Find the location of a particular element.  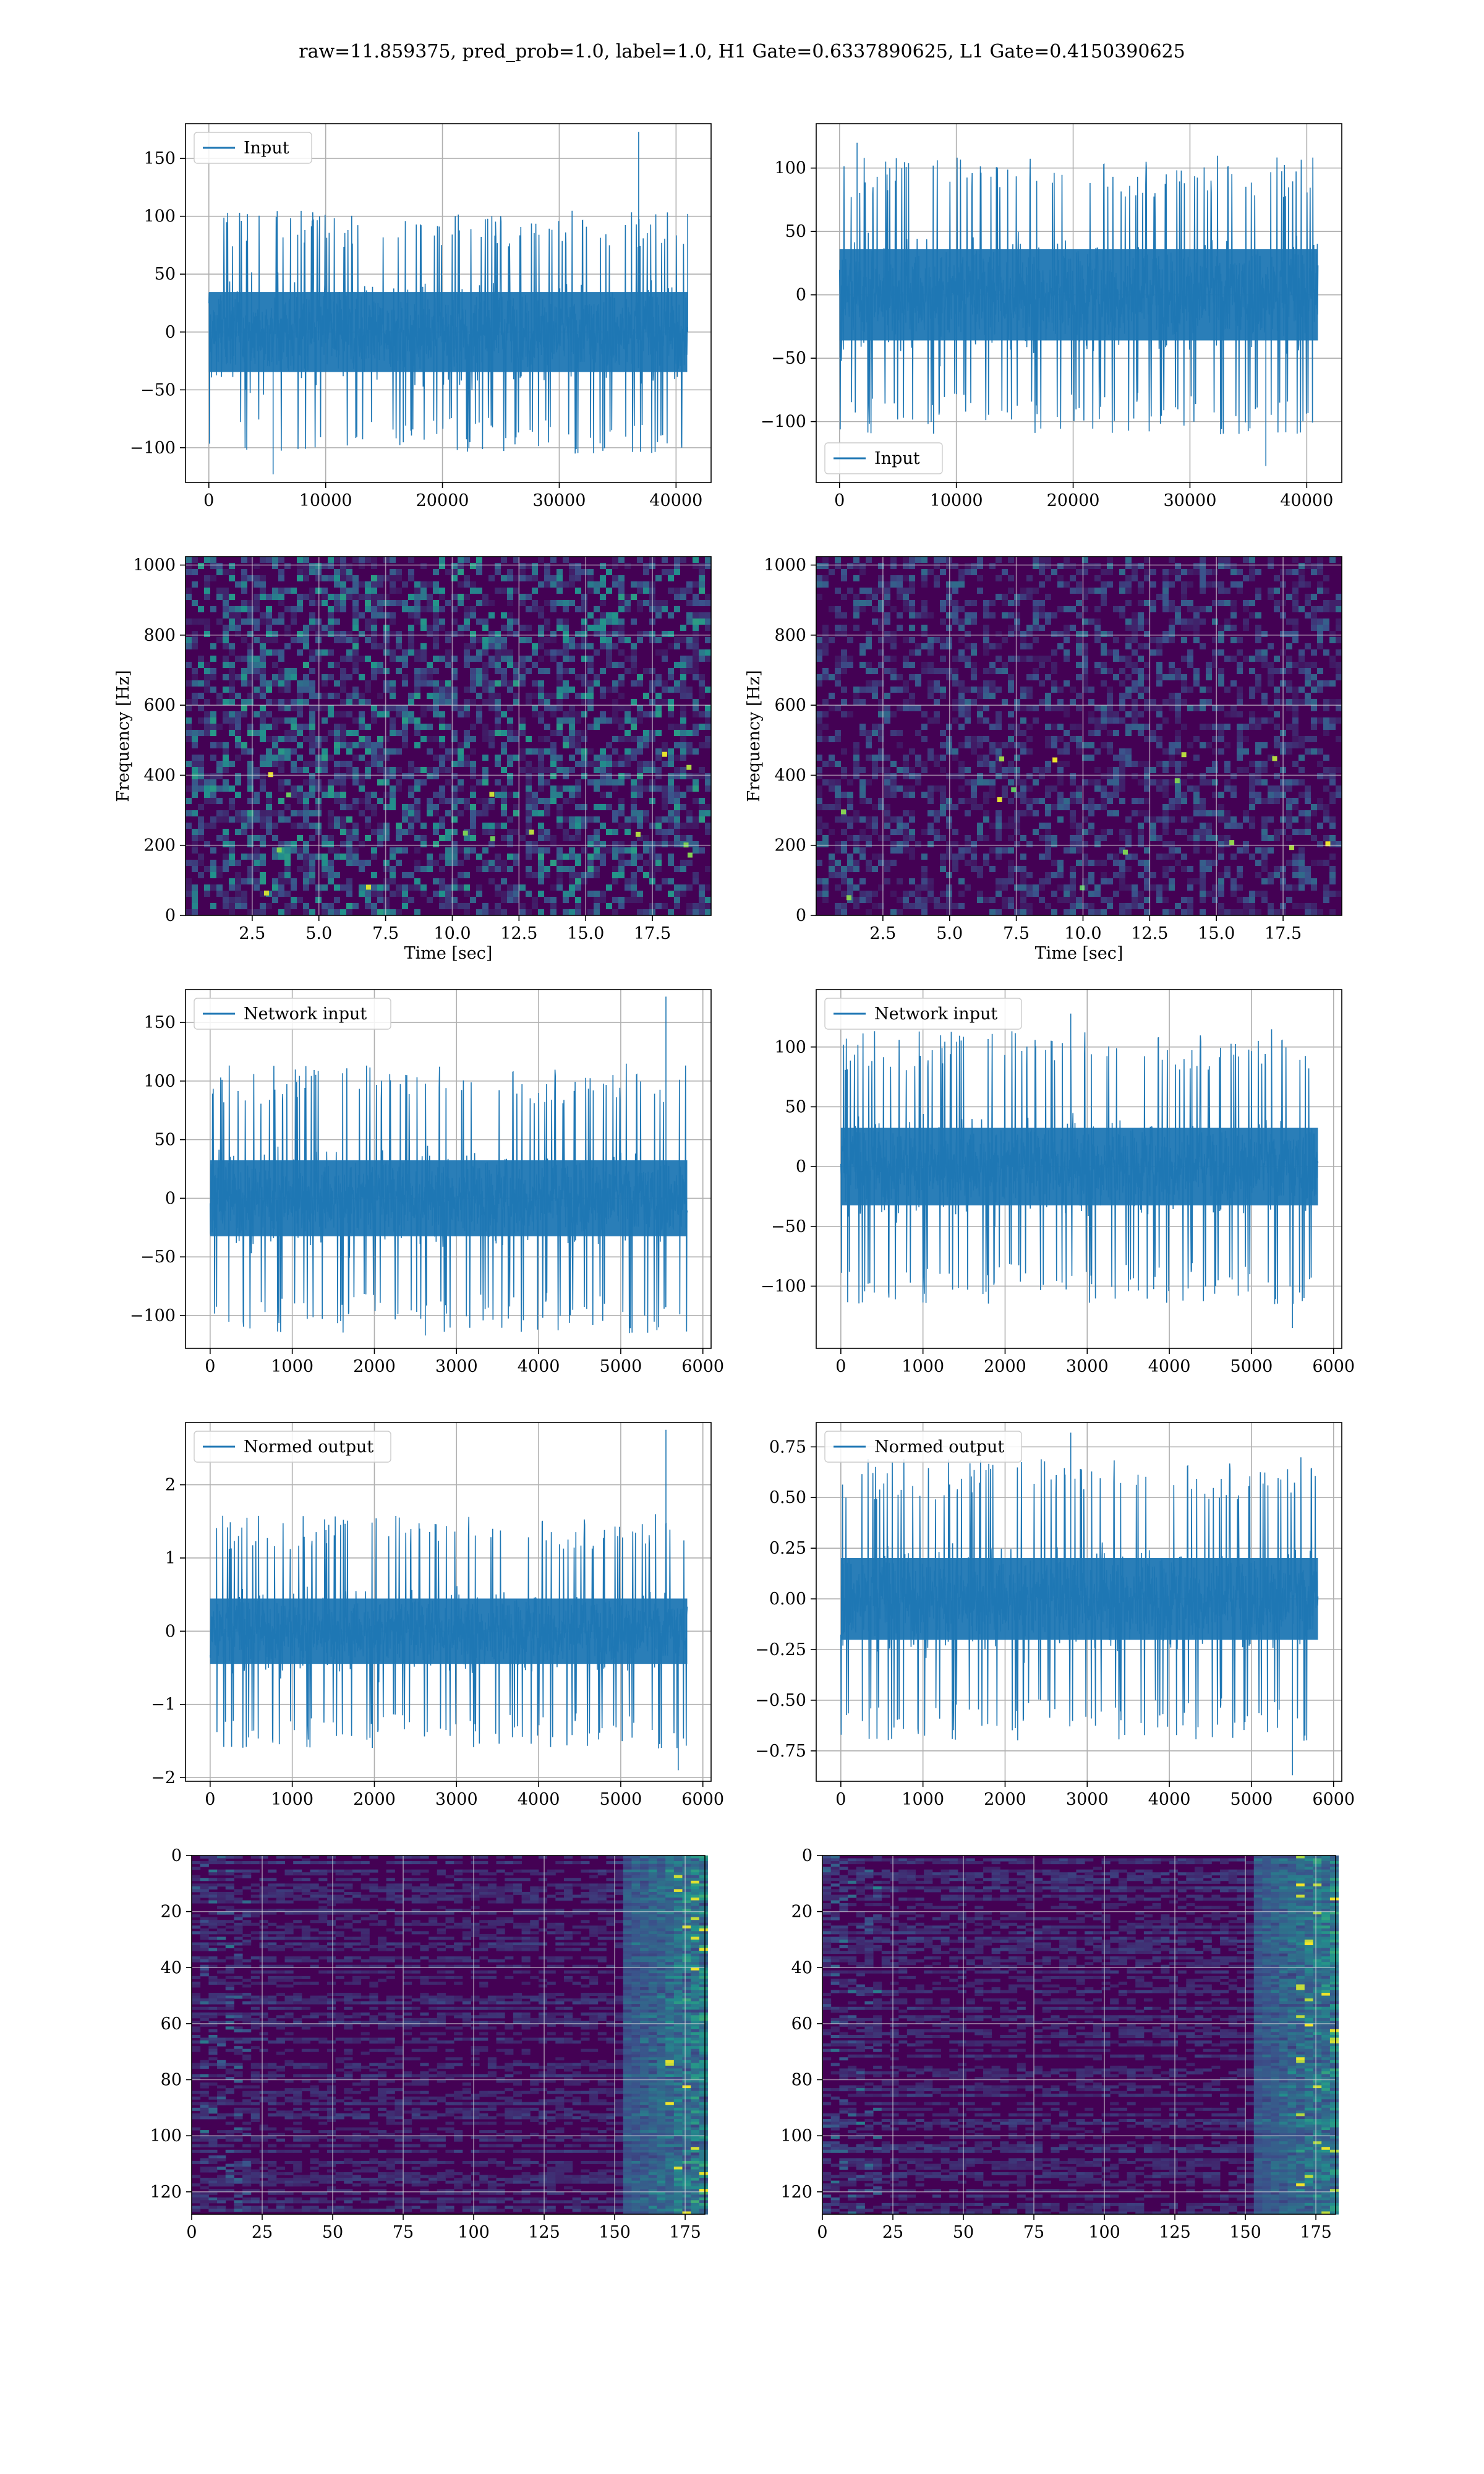

y-tick-label: 50 is located at coordinates (165, 274).